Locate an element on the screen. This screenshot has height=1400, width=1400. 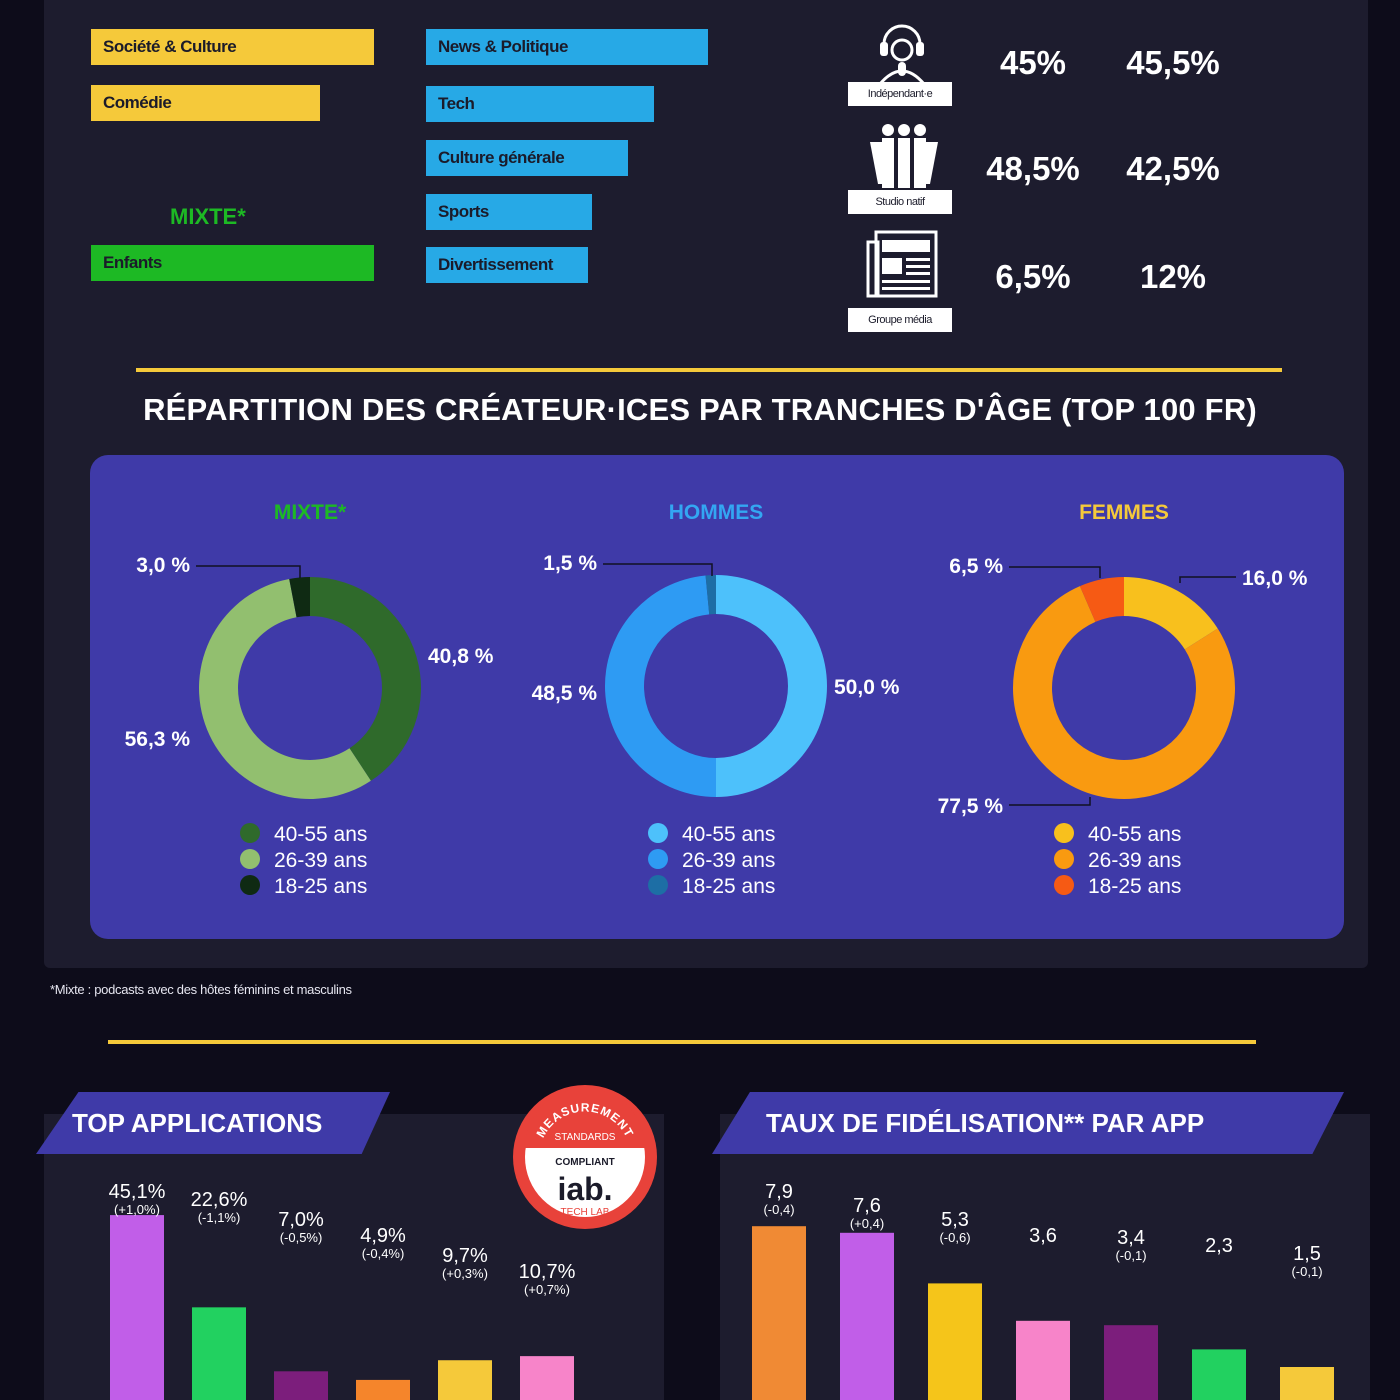
producer-row-groupe-media: Groupe média 6,5% 12% is located at coordinates (1058, 280).